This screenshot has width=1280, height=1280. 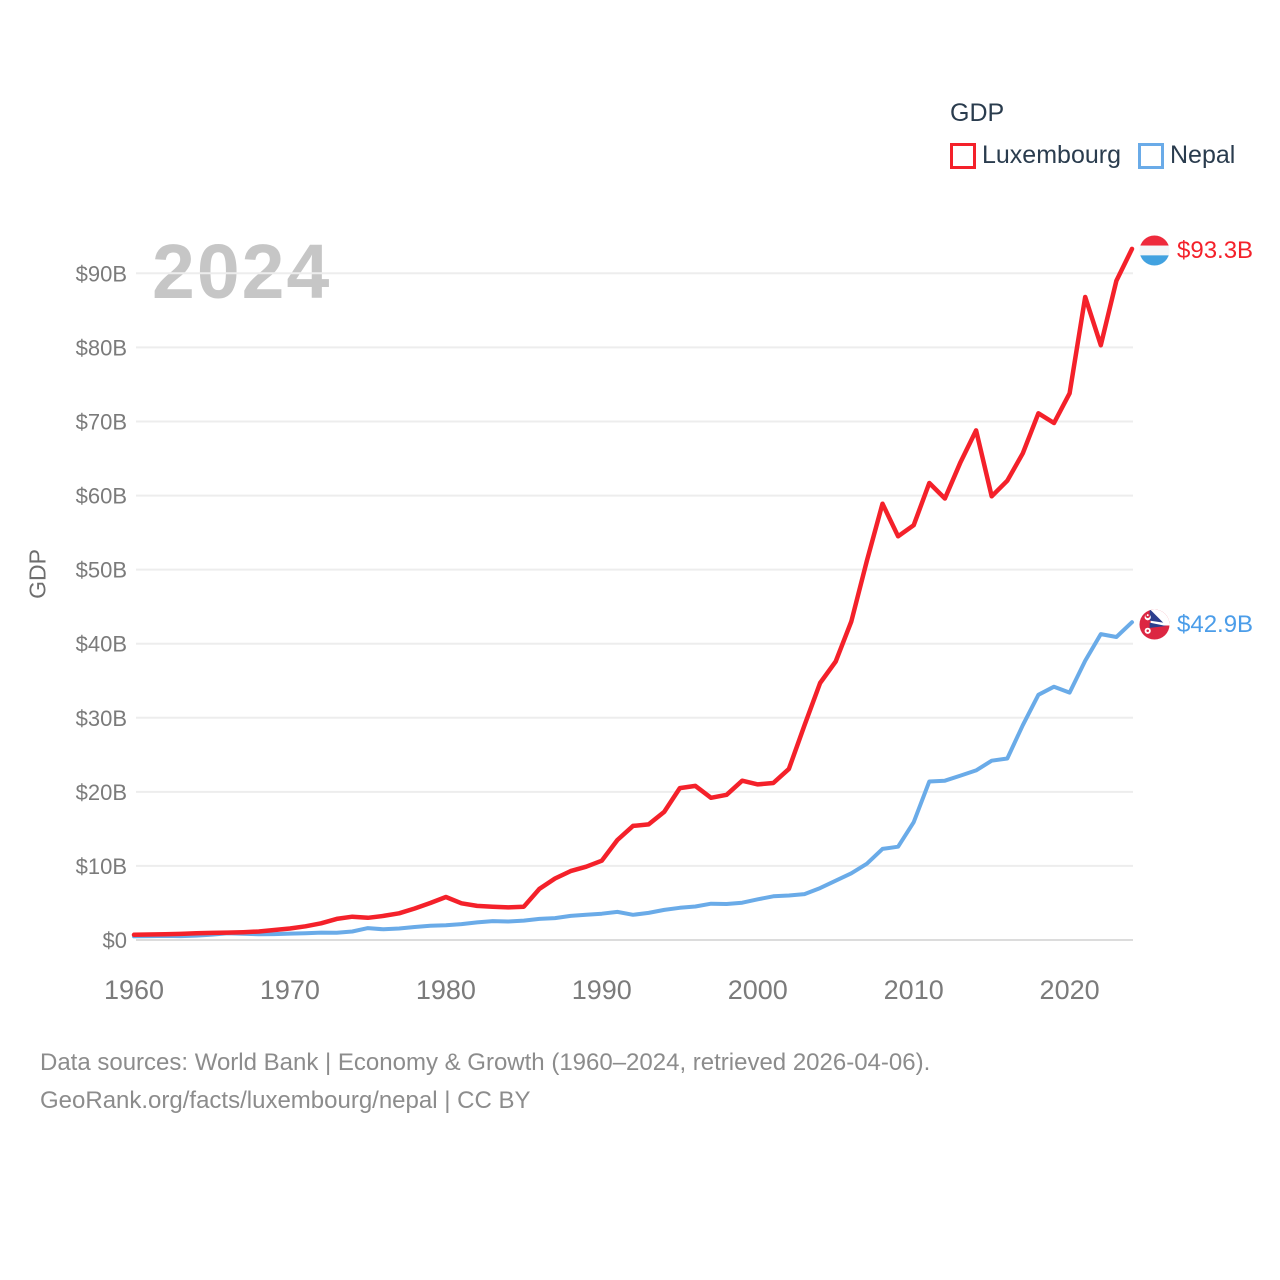 What do you see at coordinates (1092, 134) in the screenshot?
I see `chart-legend: GDP Luxembourg Nepal` at bounding box center [1092, 134].